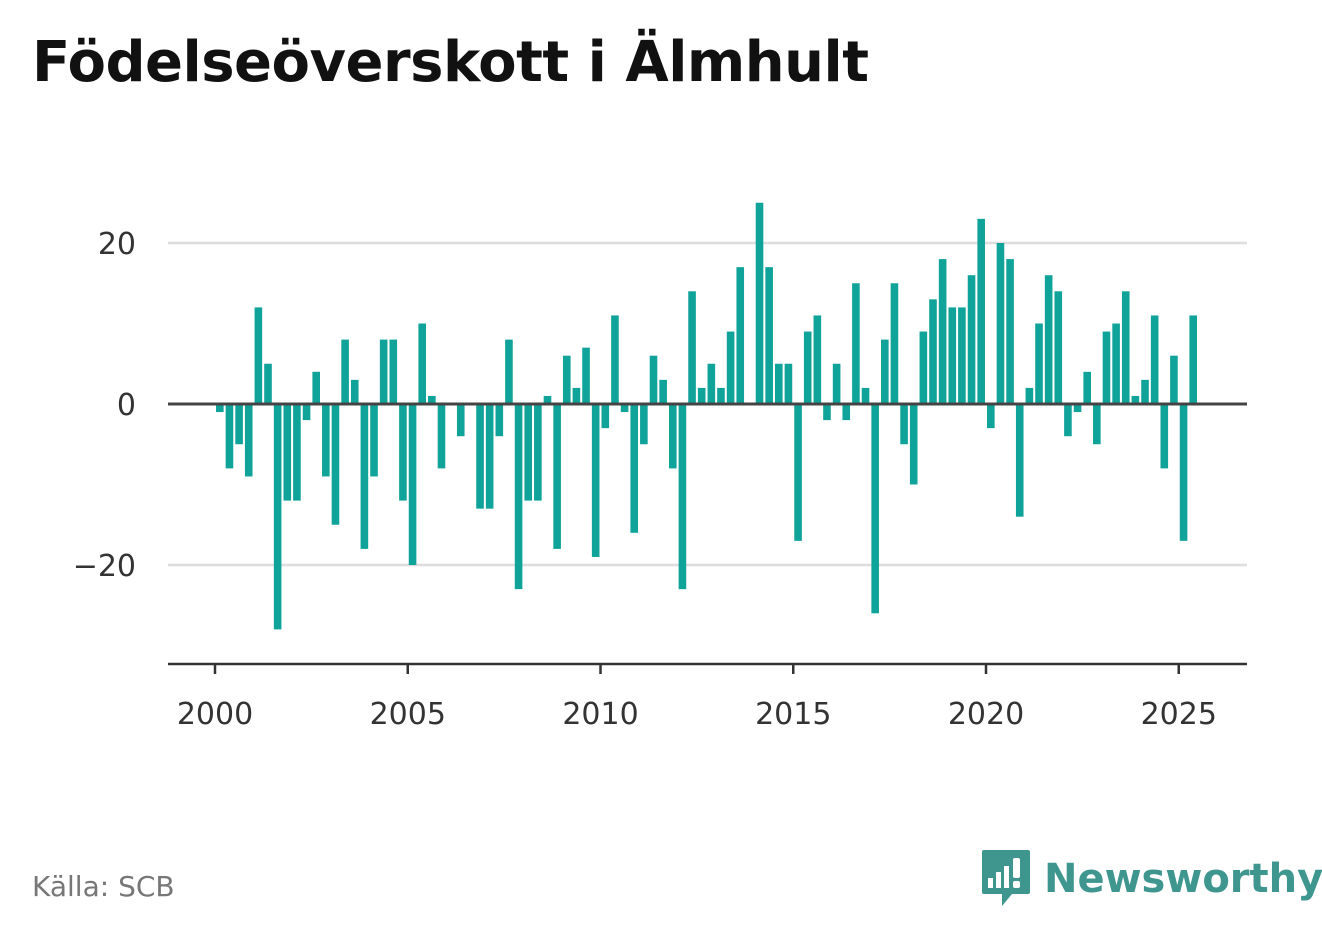 This screenshot has height=939, width=1322. I want to click on source-note: Källa: SCB, so click(103, 886).